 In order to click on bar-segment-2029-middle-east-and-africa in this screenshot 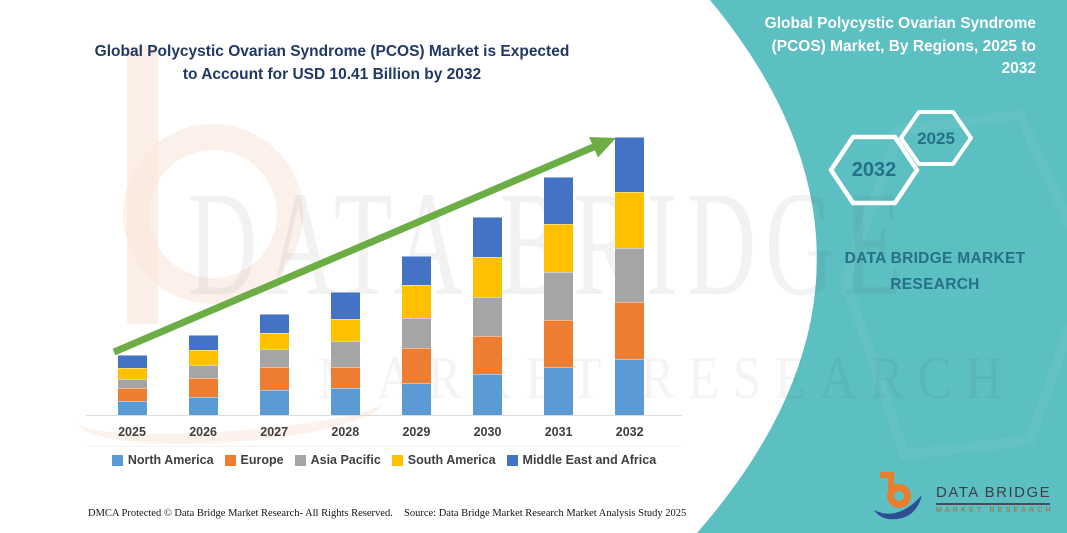, I will do `click(416, 270)`.